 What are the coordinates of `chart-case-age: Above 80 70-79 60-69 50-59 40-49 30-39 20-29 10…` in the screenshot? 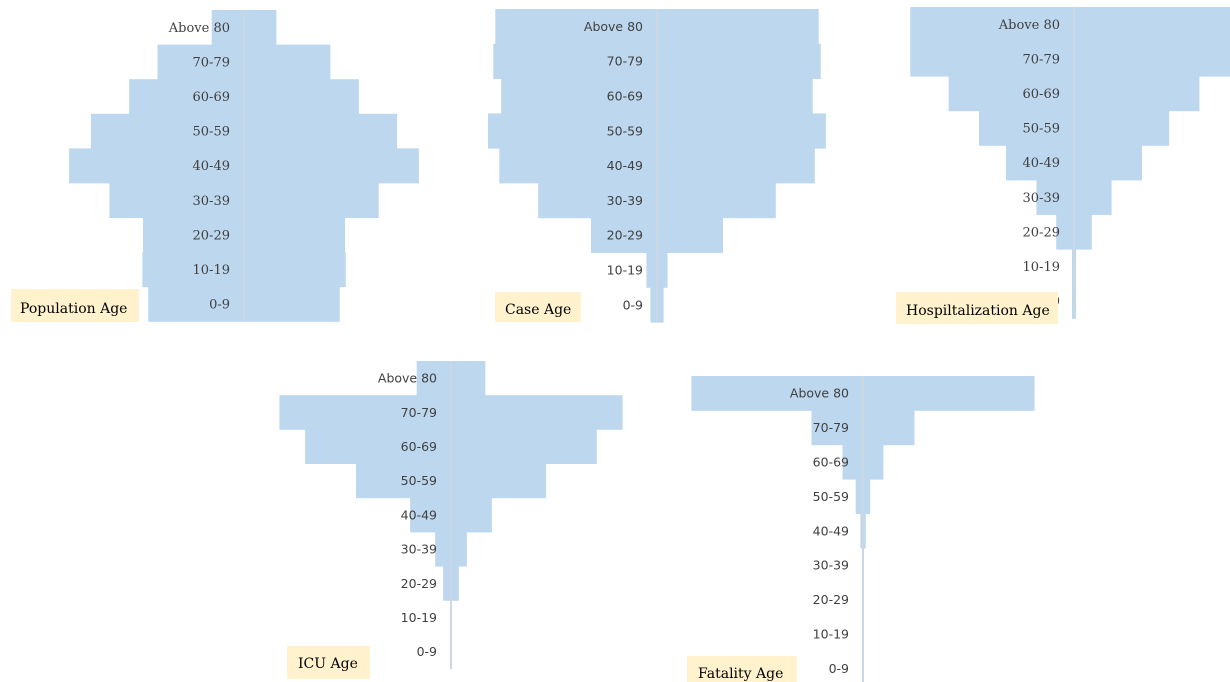 It's located at (657, 166).